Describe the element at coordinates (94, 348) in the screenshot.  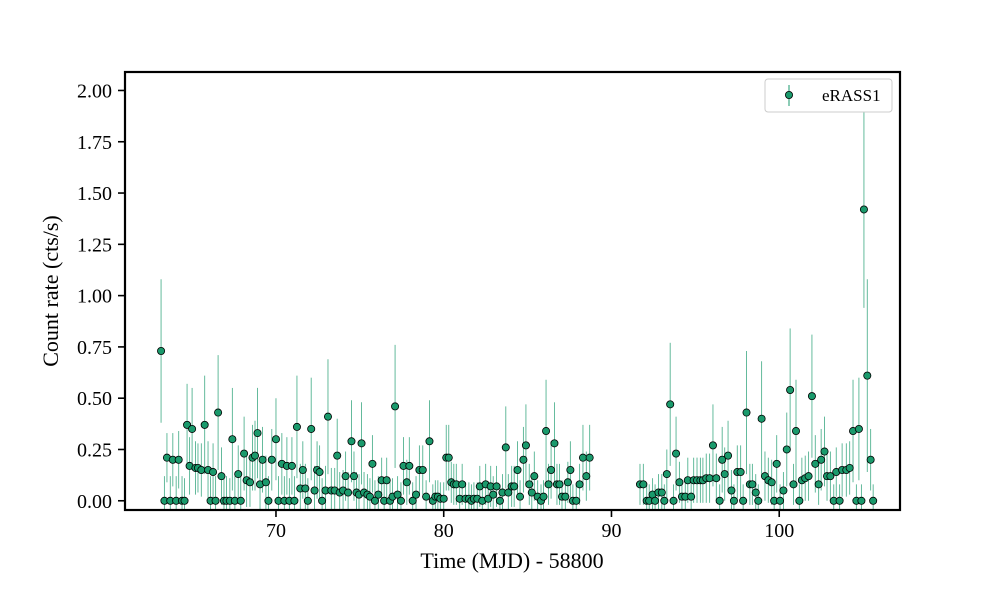
I see `y-tick-label: 0.75` at that location.